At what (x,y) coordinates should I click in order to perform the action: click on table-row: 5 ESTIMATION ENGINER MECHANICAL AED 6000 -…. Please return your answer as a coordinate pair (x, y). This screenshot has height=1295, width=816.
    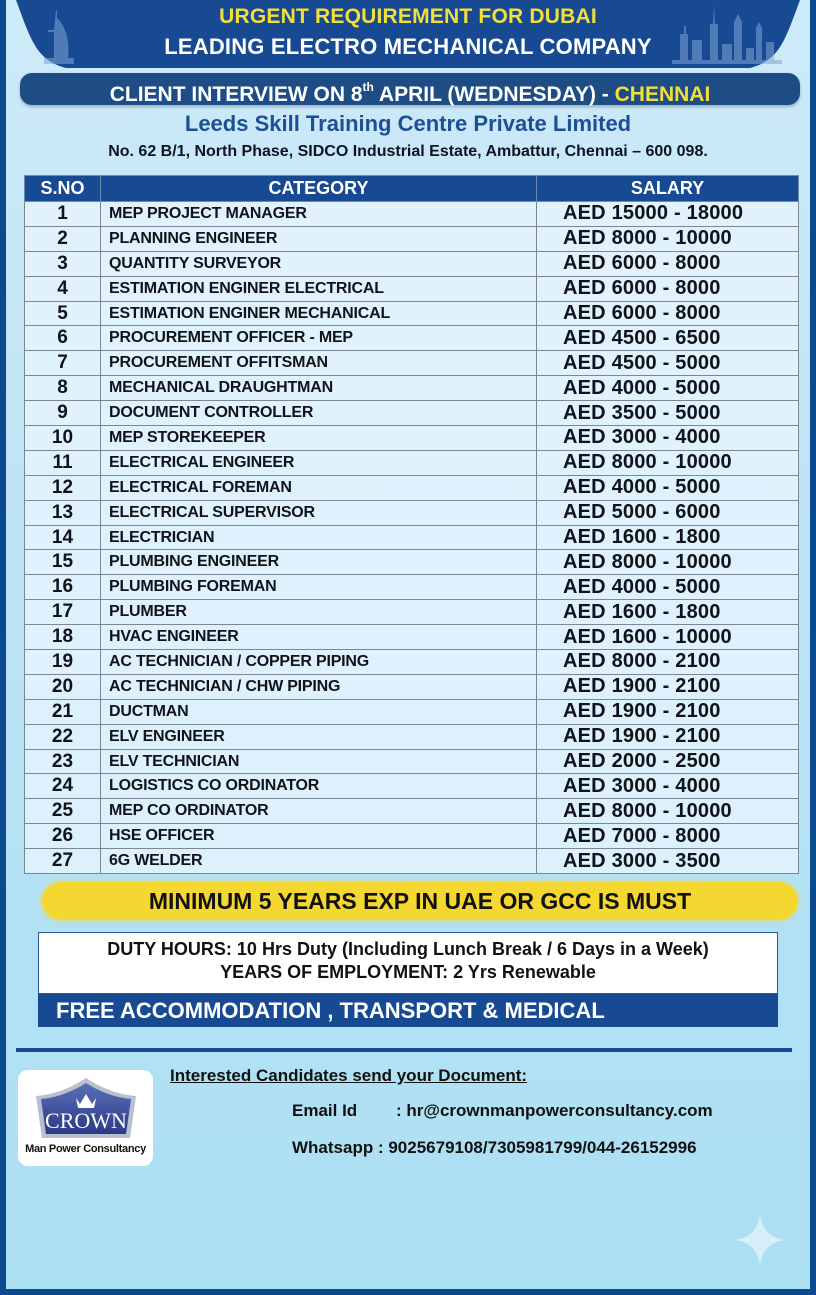
    Looking at the image, I should click on (411, 313).